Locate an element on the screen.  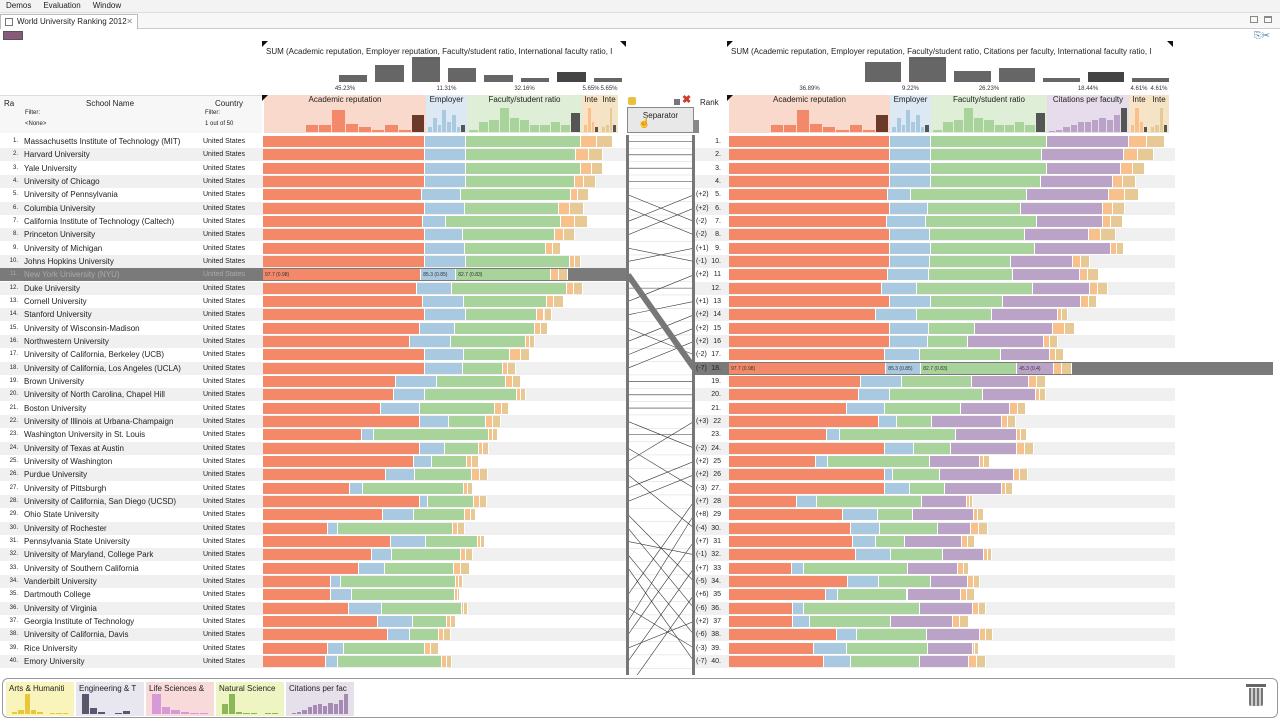
right-table-row: (-3) 39. is located at coordinates (935, 648).